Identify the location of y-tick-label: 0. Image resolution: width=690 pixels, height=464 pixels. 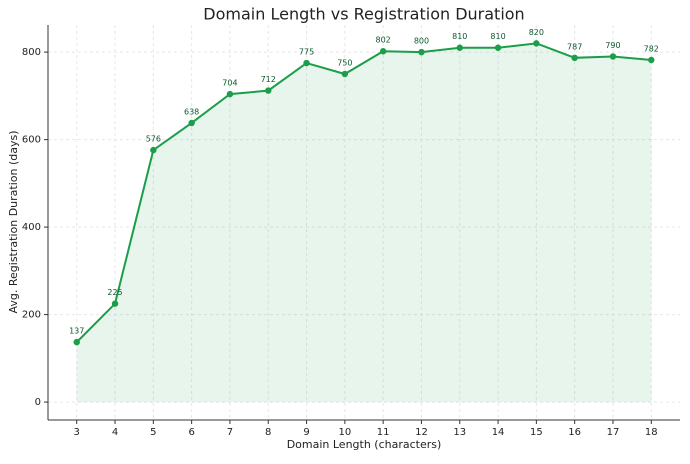
(38, 402).